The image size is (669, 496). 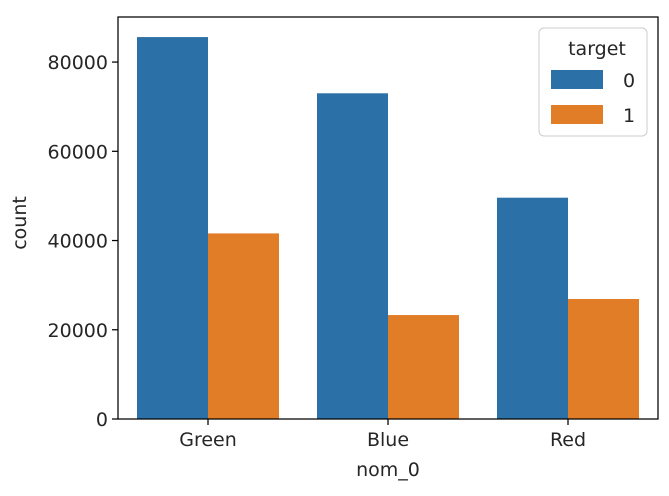 I want to click on legend-label-0: 0, so click(x=629, y=81).